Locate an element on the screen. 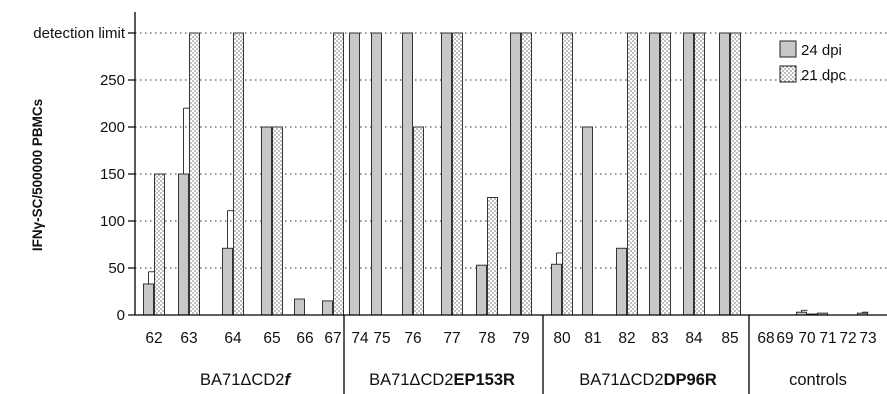 Image resolution: width=887 pixels, height=394 pixels. group-label: BA71ΔCD2f is located at coordinates (245, 380).